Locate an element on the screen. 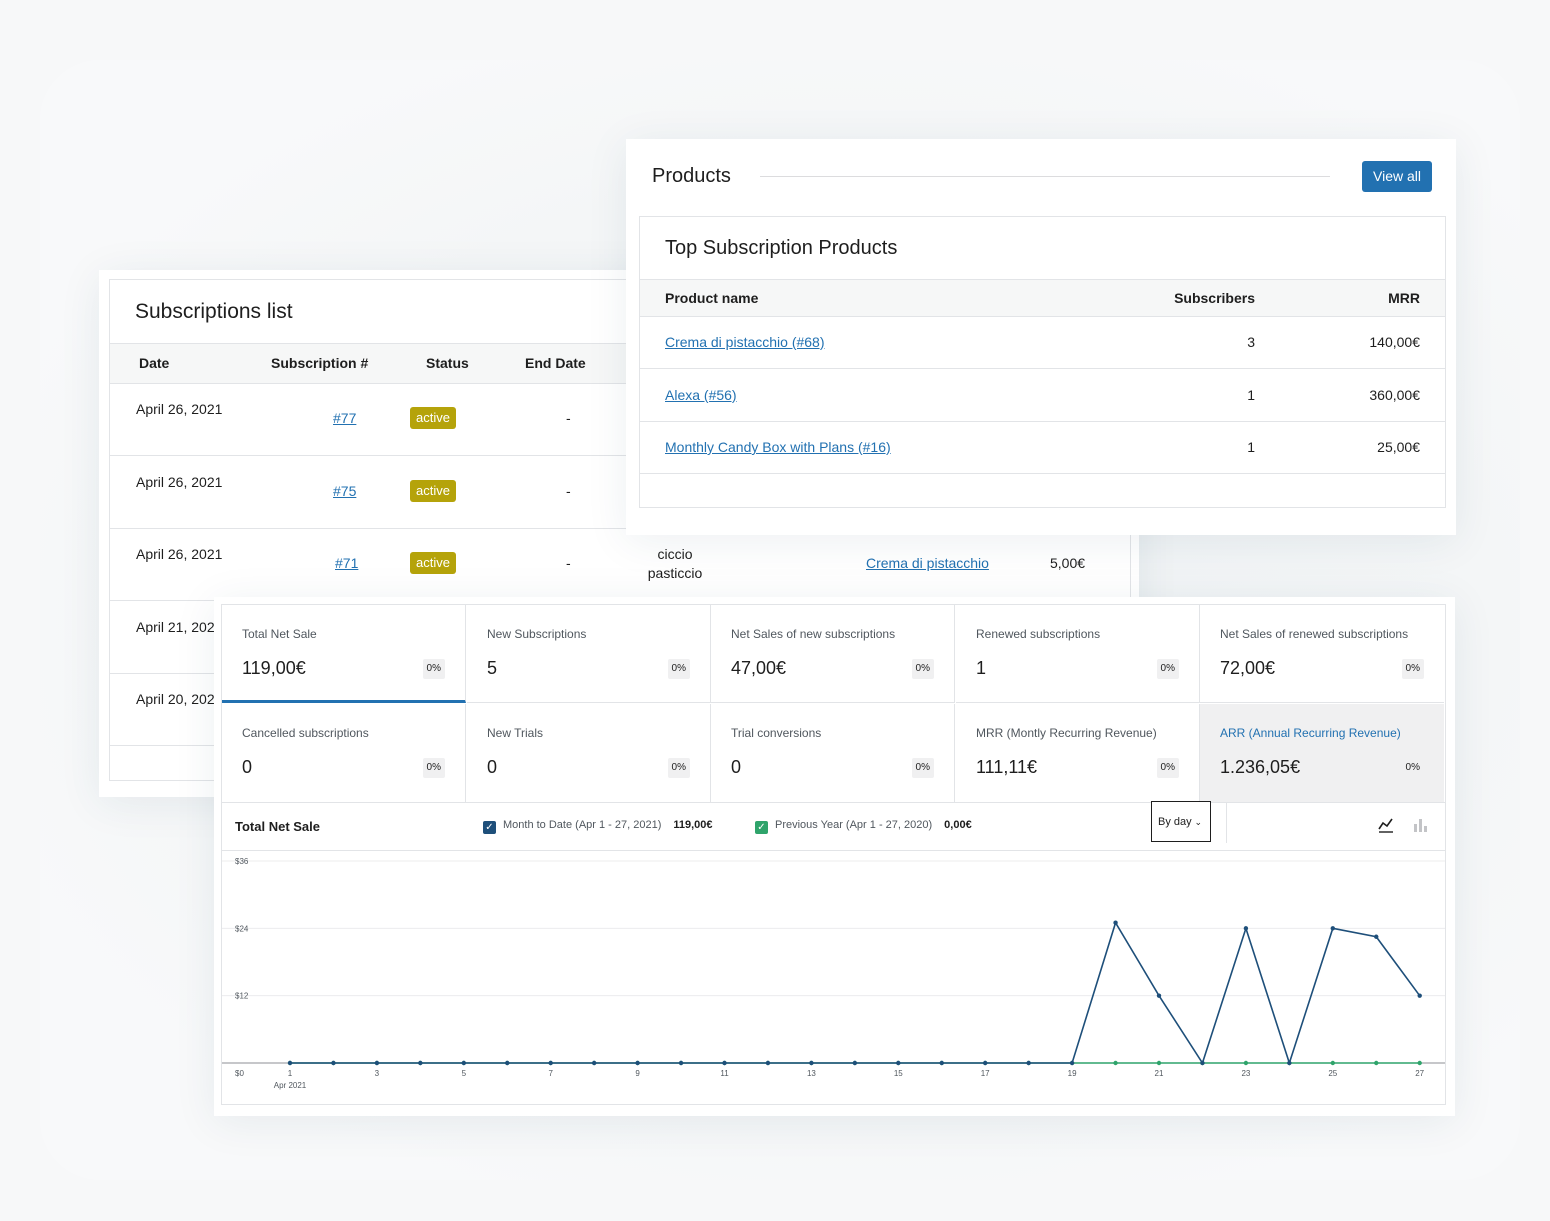 The image size is (1550, 1221). stat-value: 1 is located at coordinates (981, 668).